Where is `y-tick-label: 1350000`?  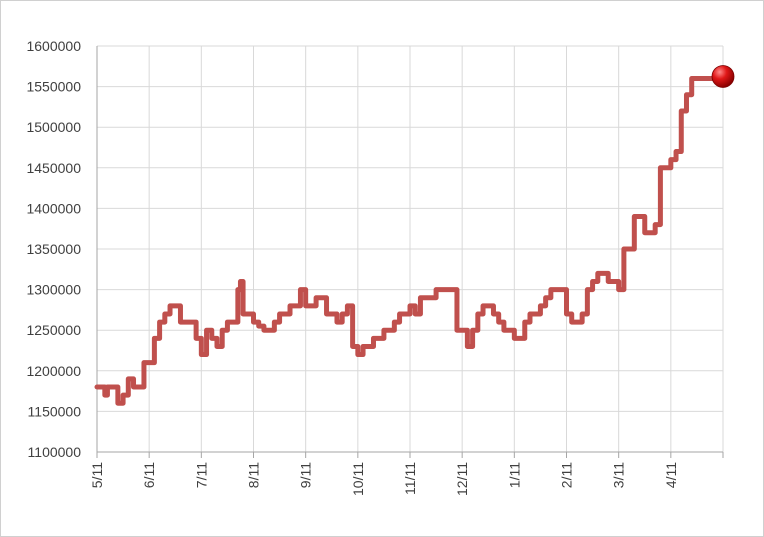
y-tick-label: 1350000 is located at coordinates (53, 249).